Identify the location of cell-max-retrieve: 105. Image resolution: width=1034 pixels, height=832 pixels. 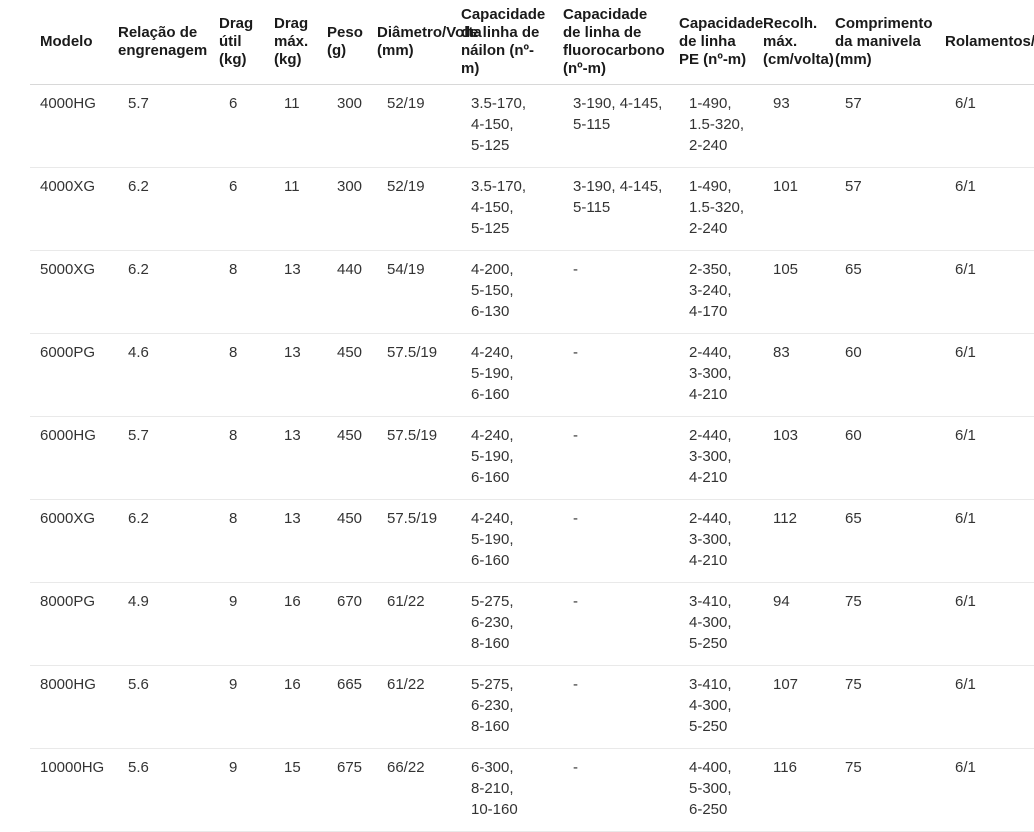
(789, 292).